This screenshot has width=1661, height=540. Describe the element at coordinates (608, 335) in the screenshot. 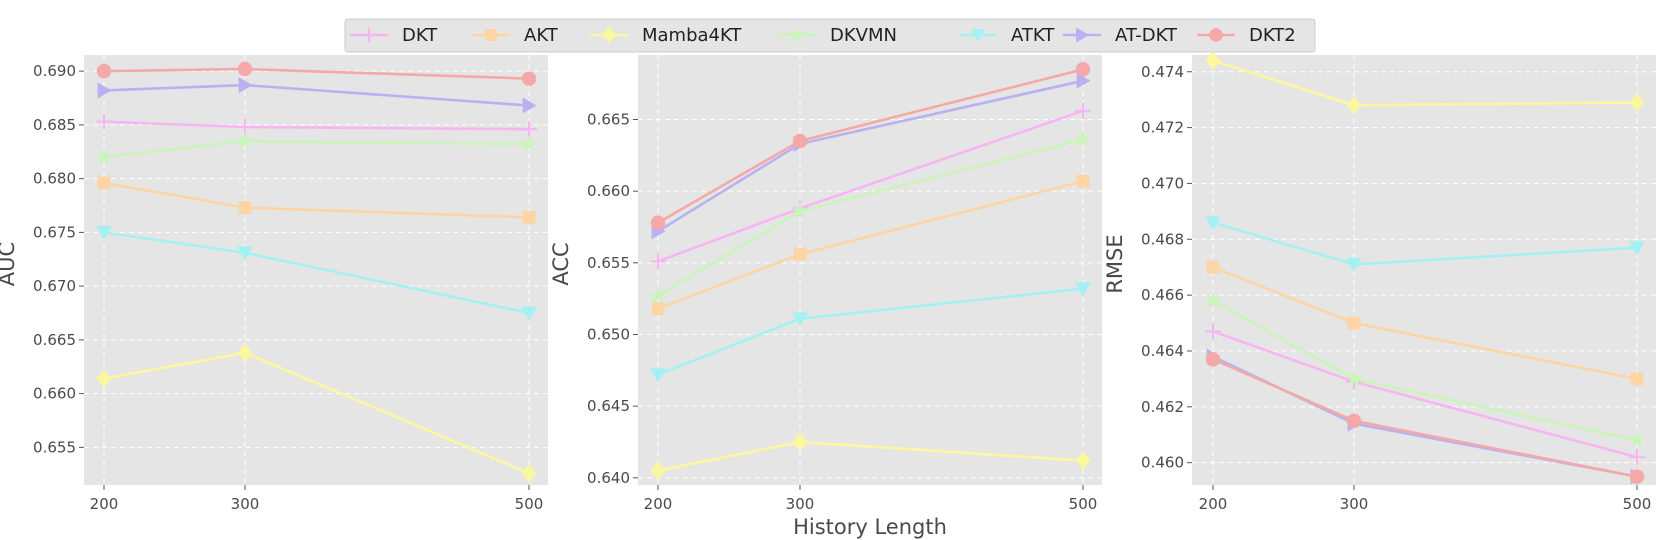

I see `y-tick-label: 0.650` at that location.